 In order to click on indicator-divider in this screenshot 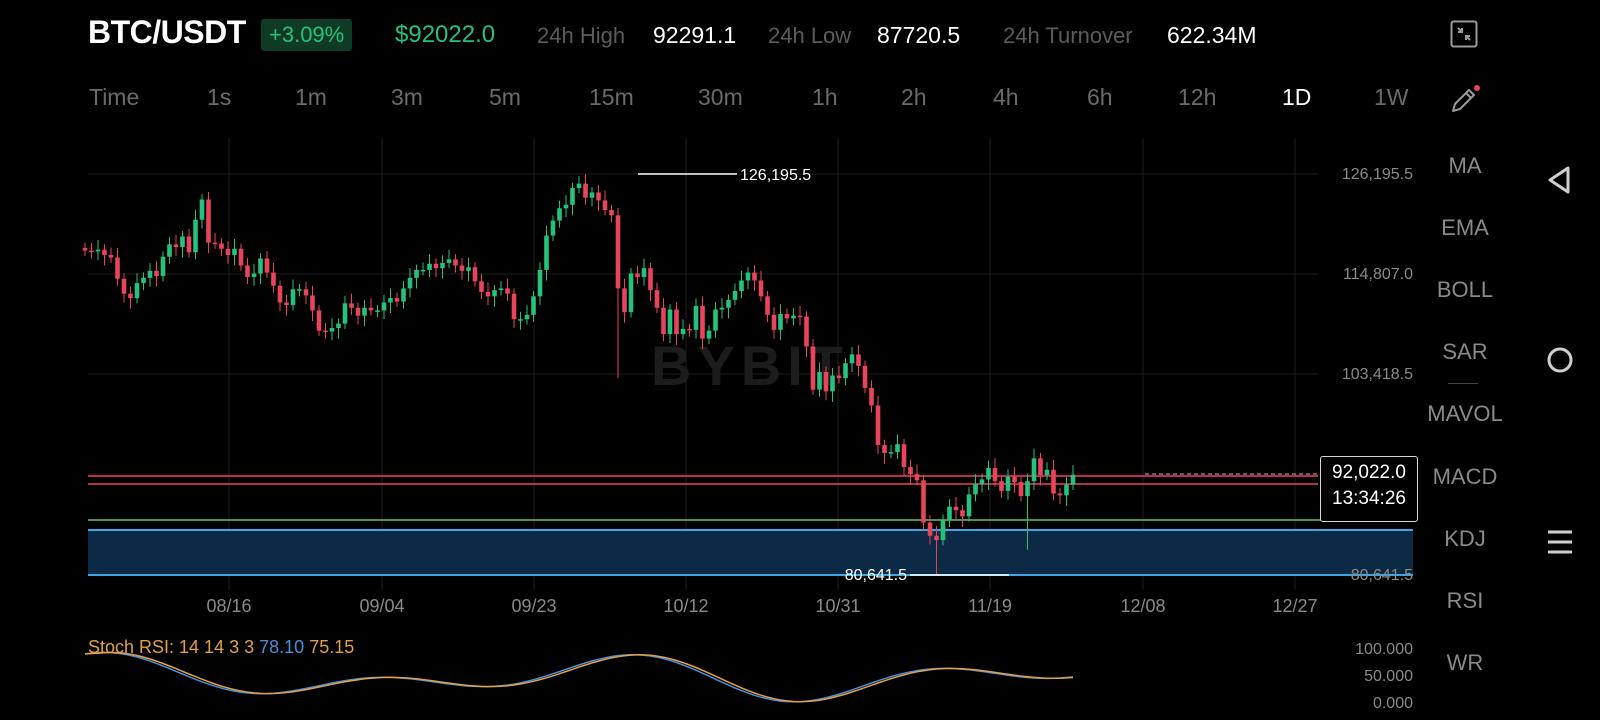, I will do `click(1463, 383)`.